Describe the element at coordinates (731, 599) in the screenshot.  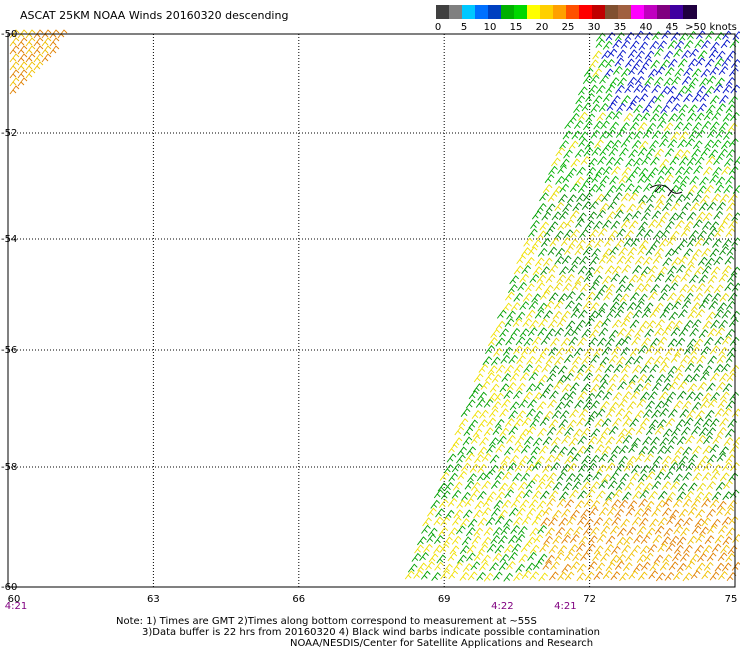
I see `lon-label: 75` at that location.